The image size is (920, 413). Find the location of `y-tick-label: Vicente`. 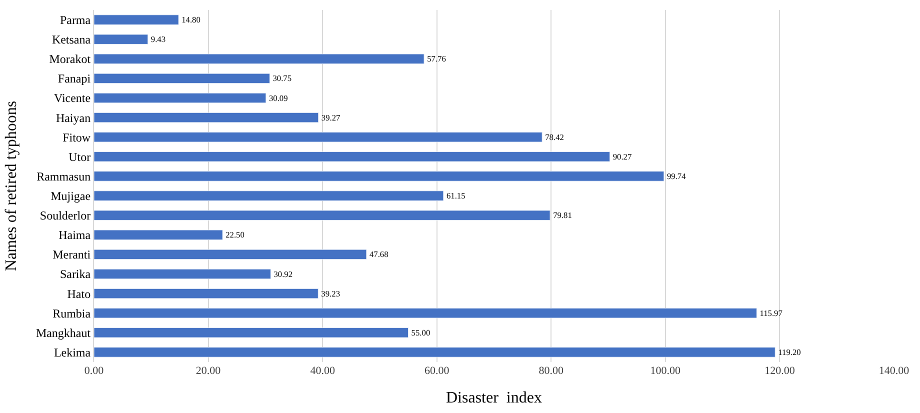

y-tick-label: Vicente is located at coordinates (72, 98).